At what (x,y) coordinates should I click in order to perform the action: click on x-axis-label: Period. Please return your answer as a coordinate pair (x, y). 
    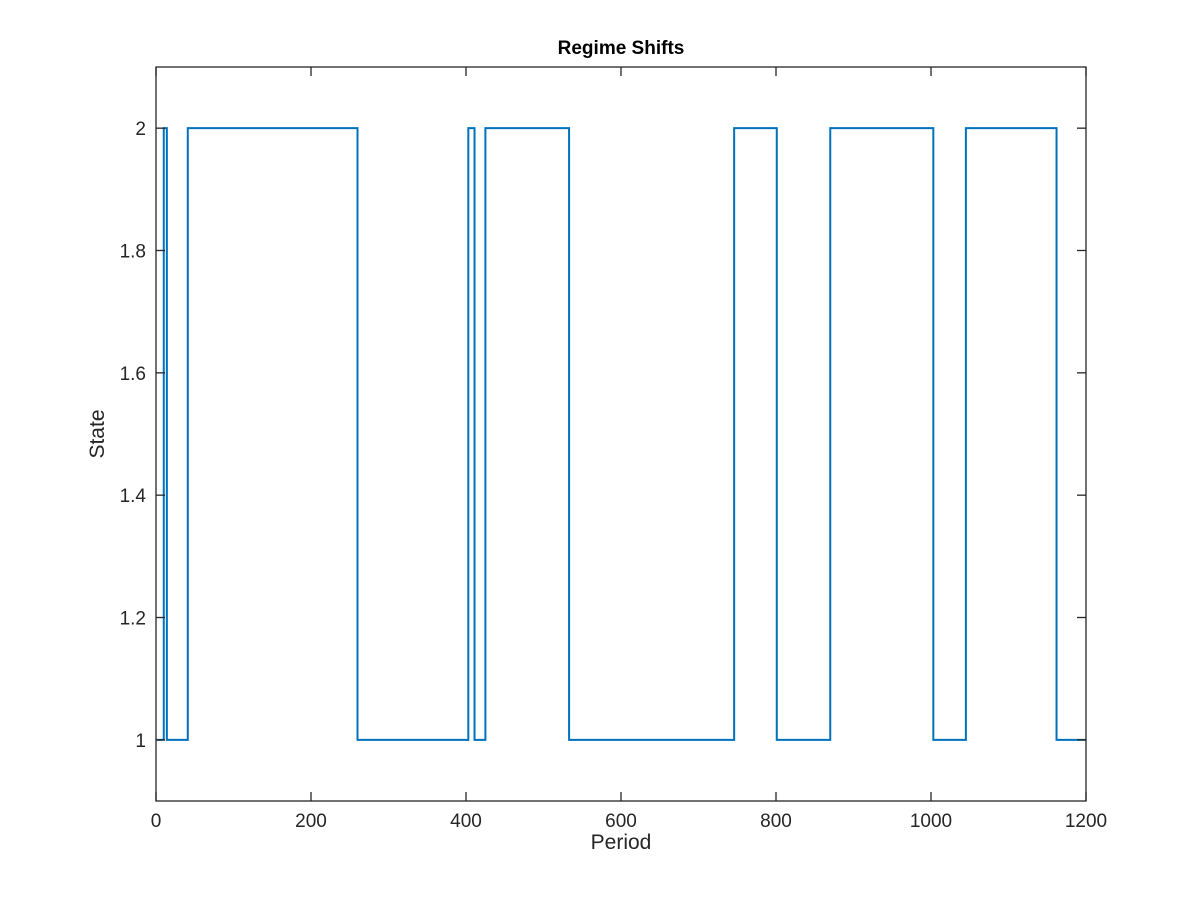
    Looking at the image, I should click on (621, 842).